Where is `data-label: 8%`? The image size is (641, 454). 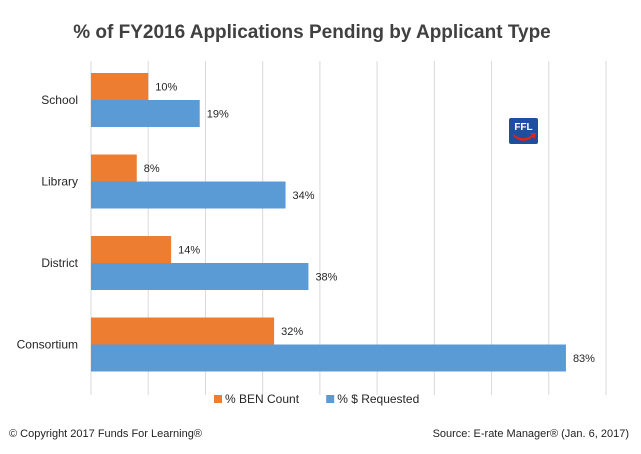
data-label: 8% is located at coordinates (152, 169).